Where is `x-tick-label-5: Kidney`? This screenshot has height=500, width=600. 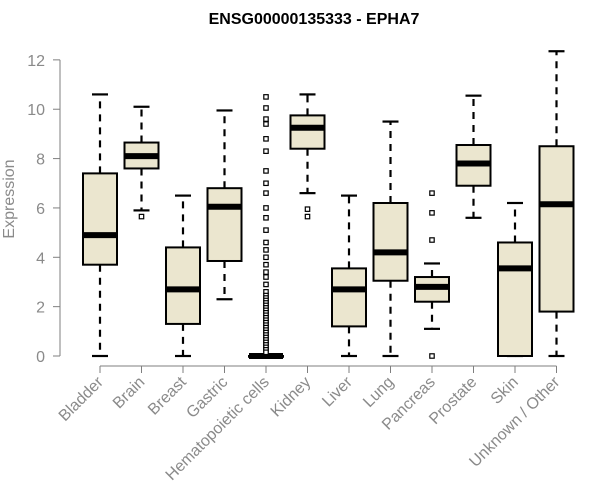 x-tick-label-5: Kidney is located at coordinates (291, 397).